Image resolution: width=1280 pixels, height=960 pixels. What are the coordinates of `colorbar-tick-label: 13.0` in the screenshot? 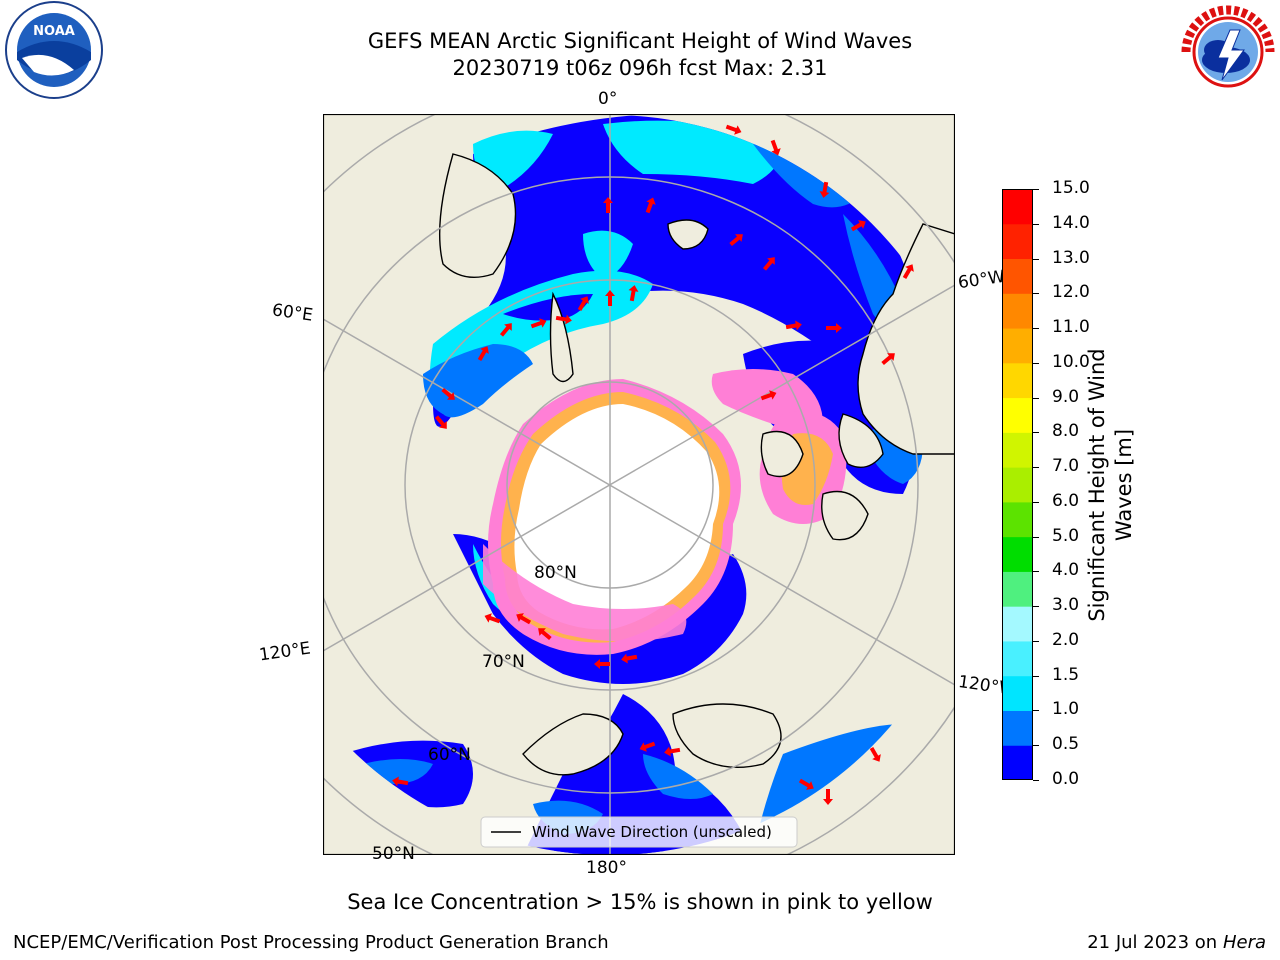 It's located at (1071, 257).